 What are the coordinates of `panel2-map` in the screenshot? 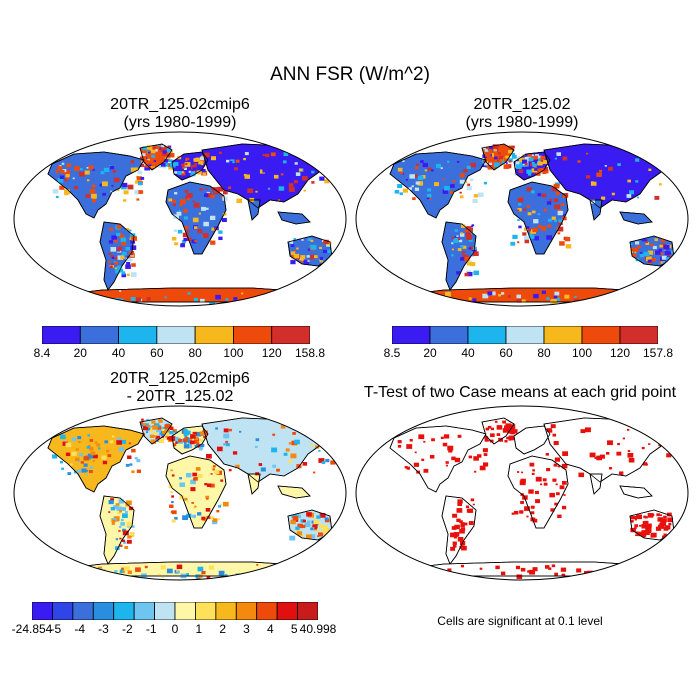 It's located at (522, 219).